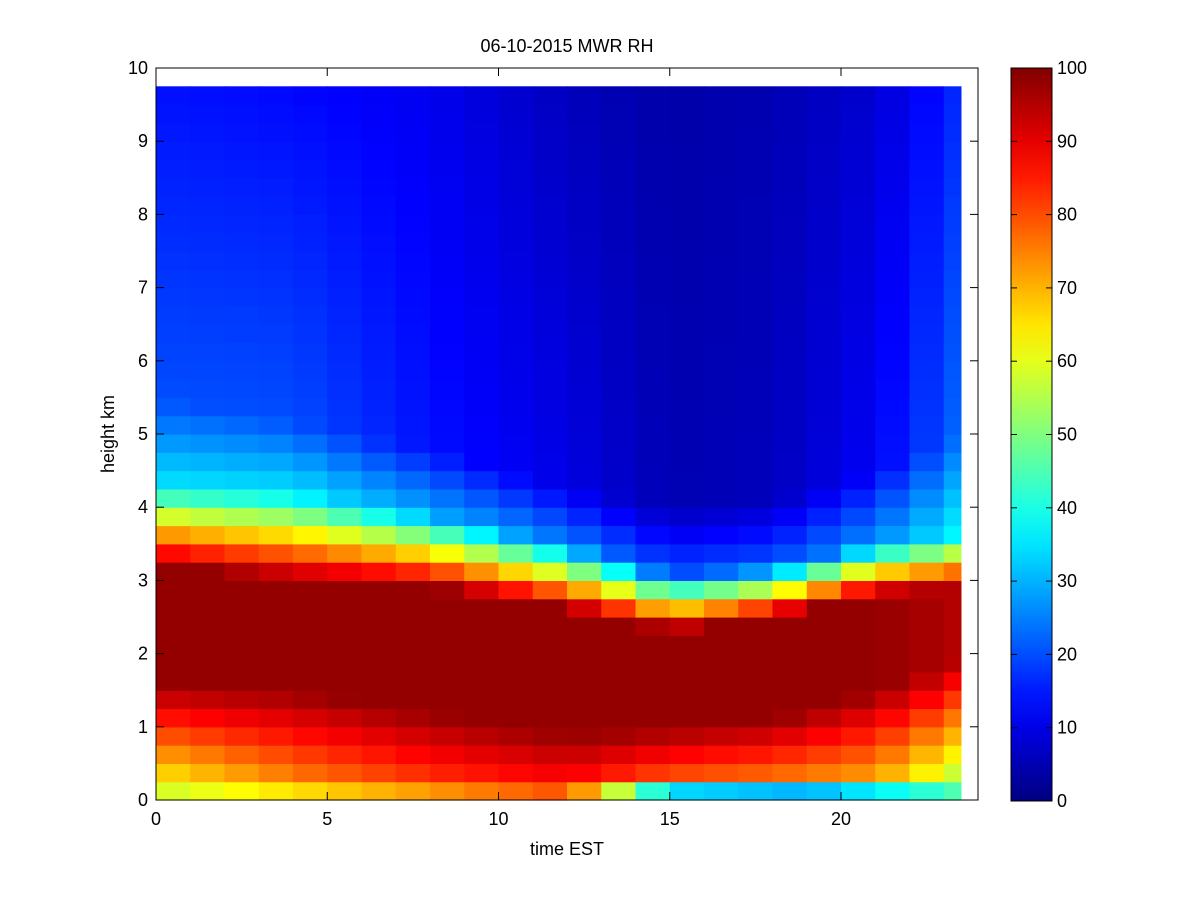 This screenshot has width=1200, height=900. Describe the element at coordinates (1067, 728) in the screenshot. I see `colorbar-tick-label: 10` at that location.